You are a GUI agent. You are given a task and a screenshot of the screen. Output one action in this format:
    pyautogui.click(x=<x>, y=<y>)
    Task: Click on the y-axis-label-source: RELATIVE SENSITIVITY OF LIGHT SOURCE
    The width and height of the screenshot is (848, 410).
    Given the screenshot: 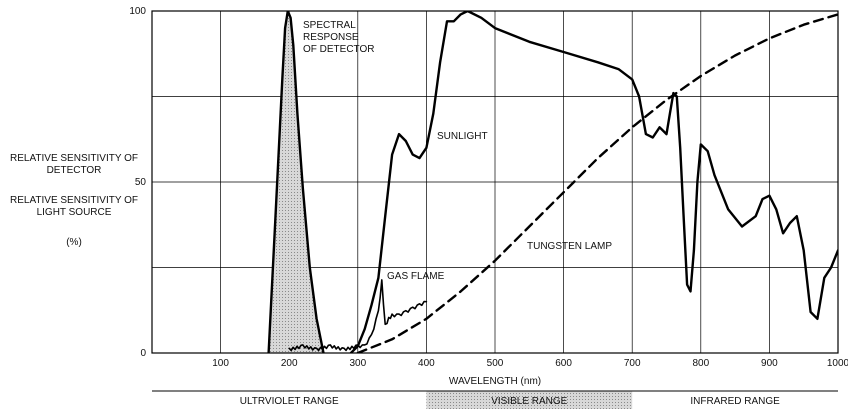 What is the action you would take?
    pyautogui.click(x=74, y=206)
    